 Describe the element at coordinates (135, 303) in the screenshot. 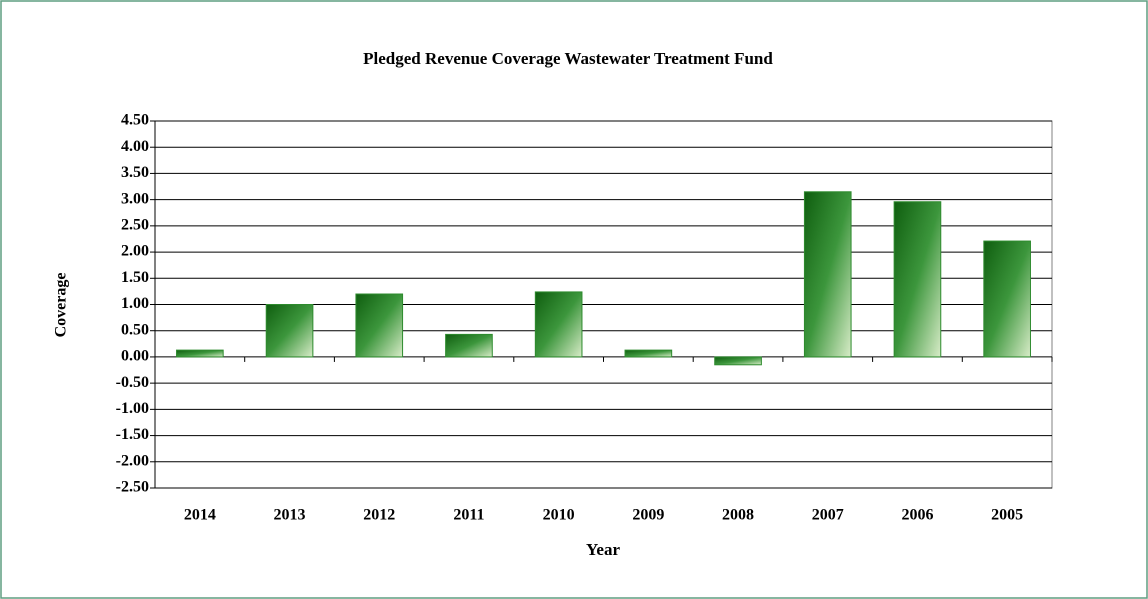

I see `y-tick-label: 1.00` at that location.